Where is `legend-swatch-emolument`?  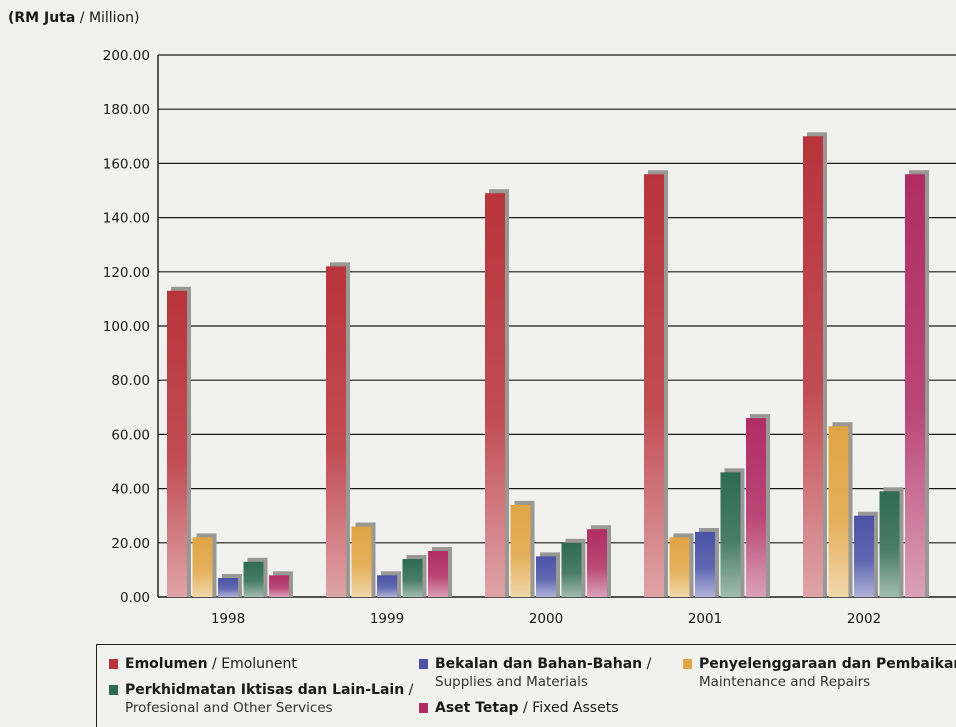 legend-swatch-emolument is located at coordinates (113, 664).